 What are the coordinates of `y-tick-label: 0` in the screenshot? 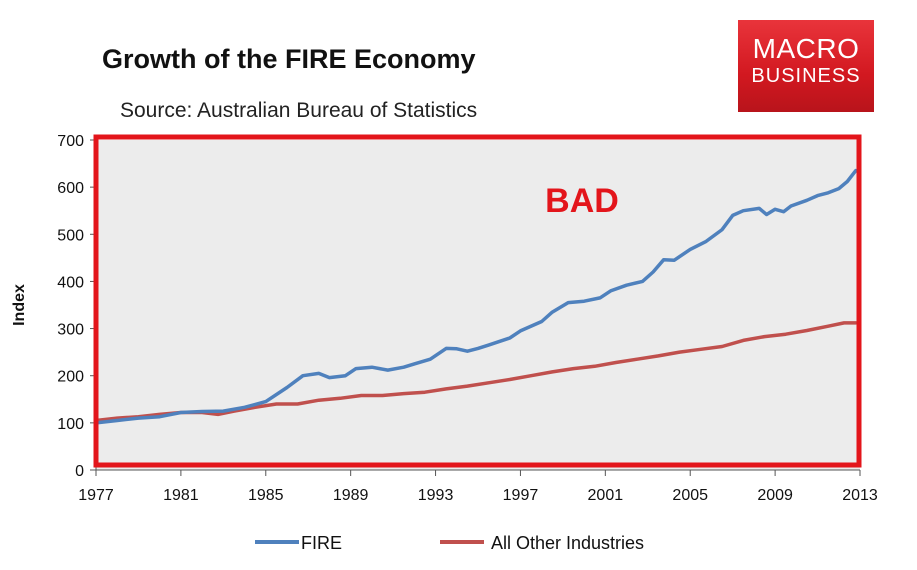 It's located at (79, 471).